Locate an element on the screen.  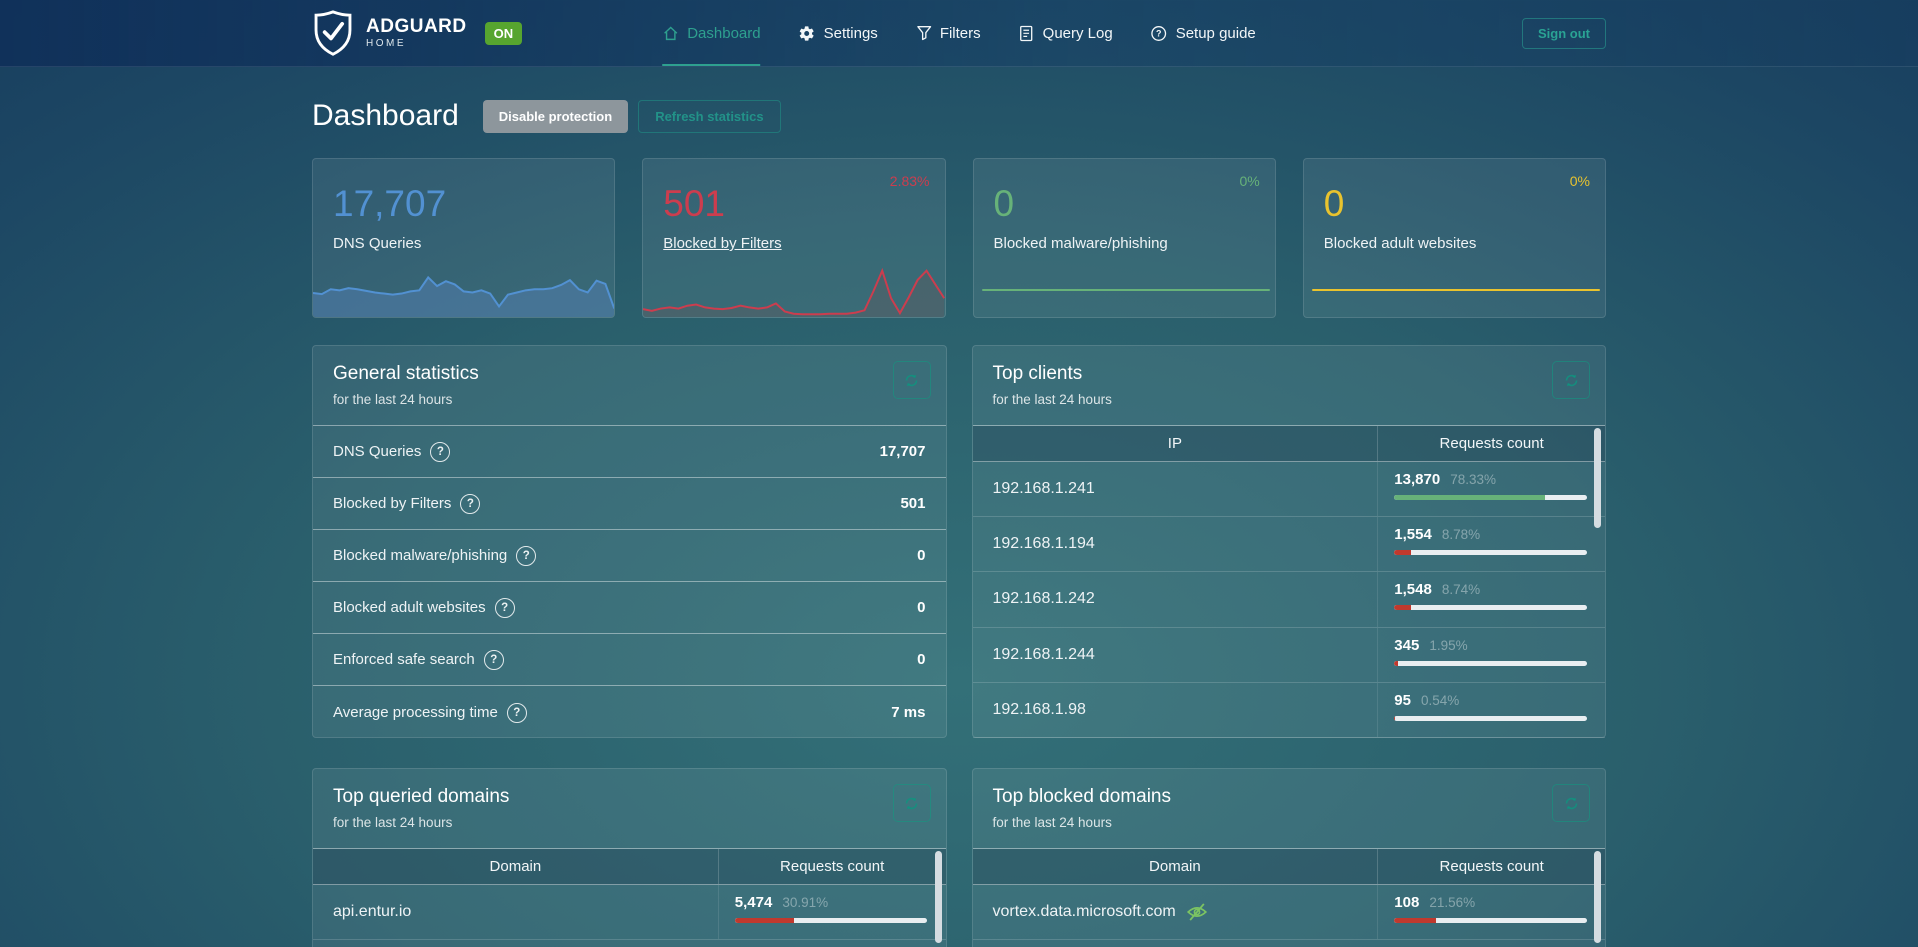
row-name: 192.168.1.244 is located at coordinates (1043, 654).